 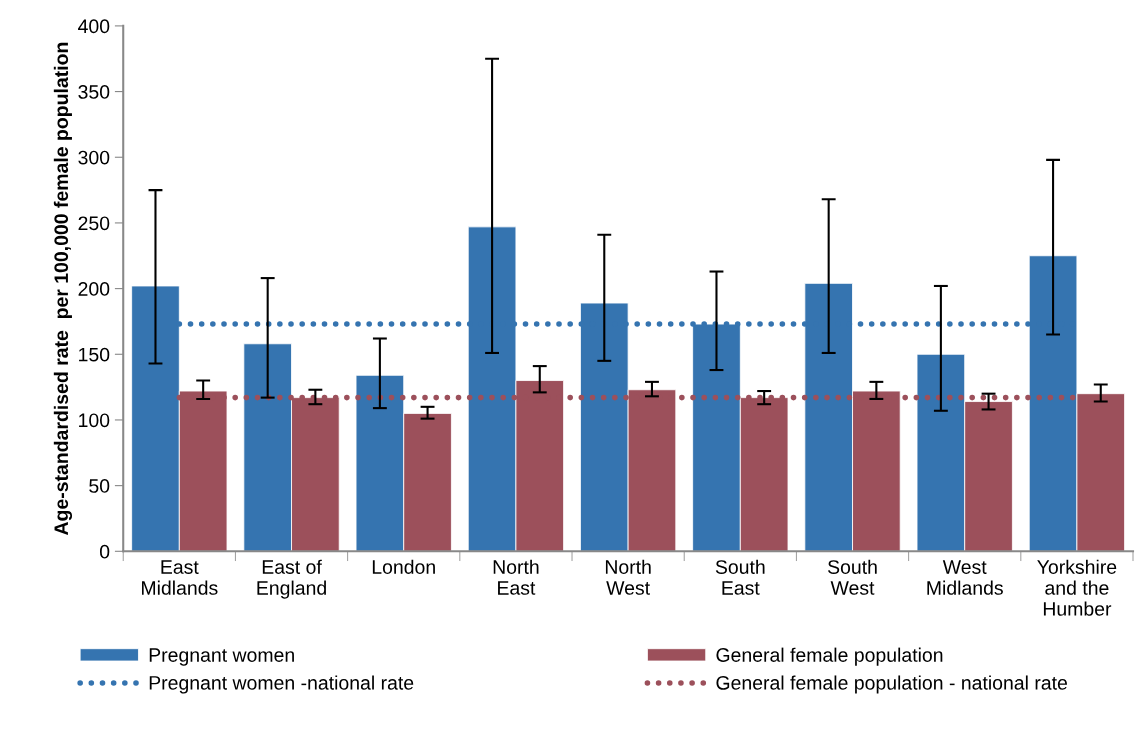 What do you see at coordinates (516, 577) in the screenshot?
I see `x-tick-label: North East` at bounding box center [516, 577].